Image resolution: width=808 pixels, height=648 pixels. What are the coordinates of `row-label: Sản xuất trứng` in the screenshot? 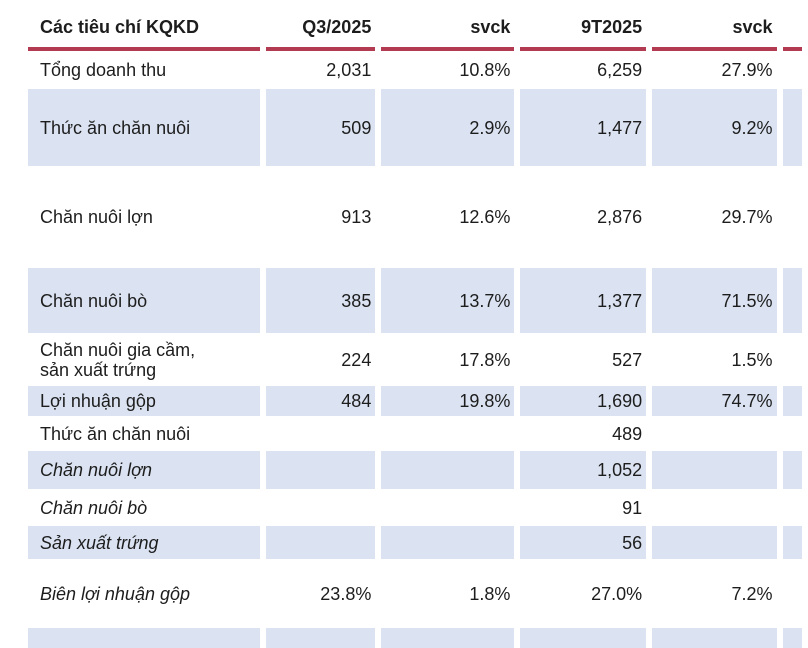 It's located at (144, 542).